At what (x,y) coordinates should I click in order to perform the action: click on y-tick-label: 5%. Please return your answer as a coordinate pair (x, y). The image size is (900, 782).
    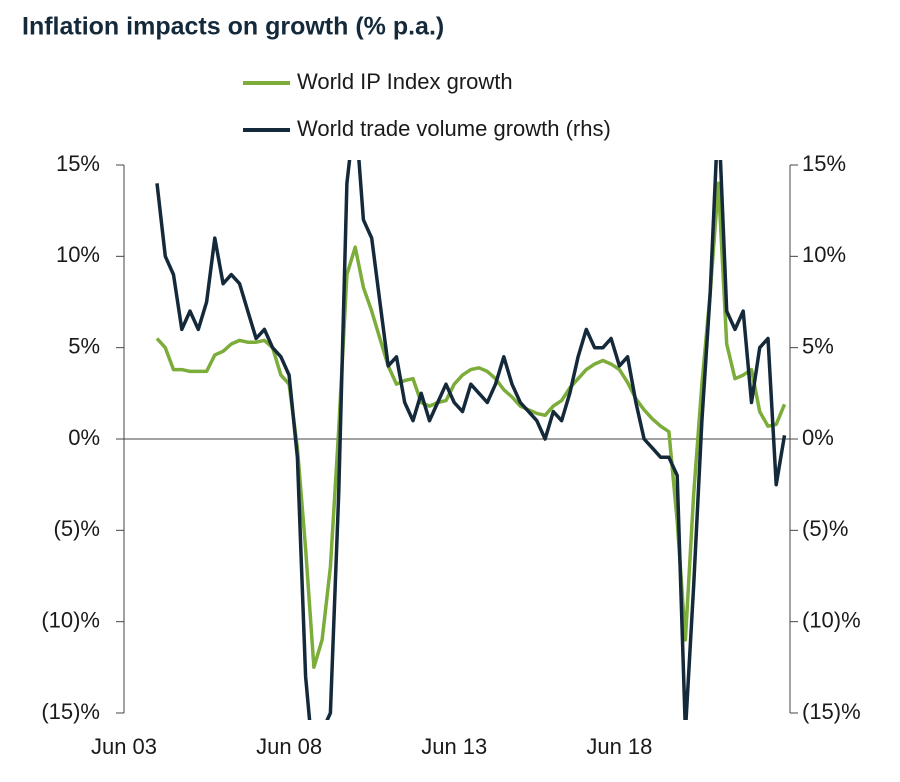
    Looking at the image, I should click on (84, 345).